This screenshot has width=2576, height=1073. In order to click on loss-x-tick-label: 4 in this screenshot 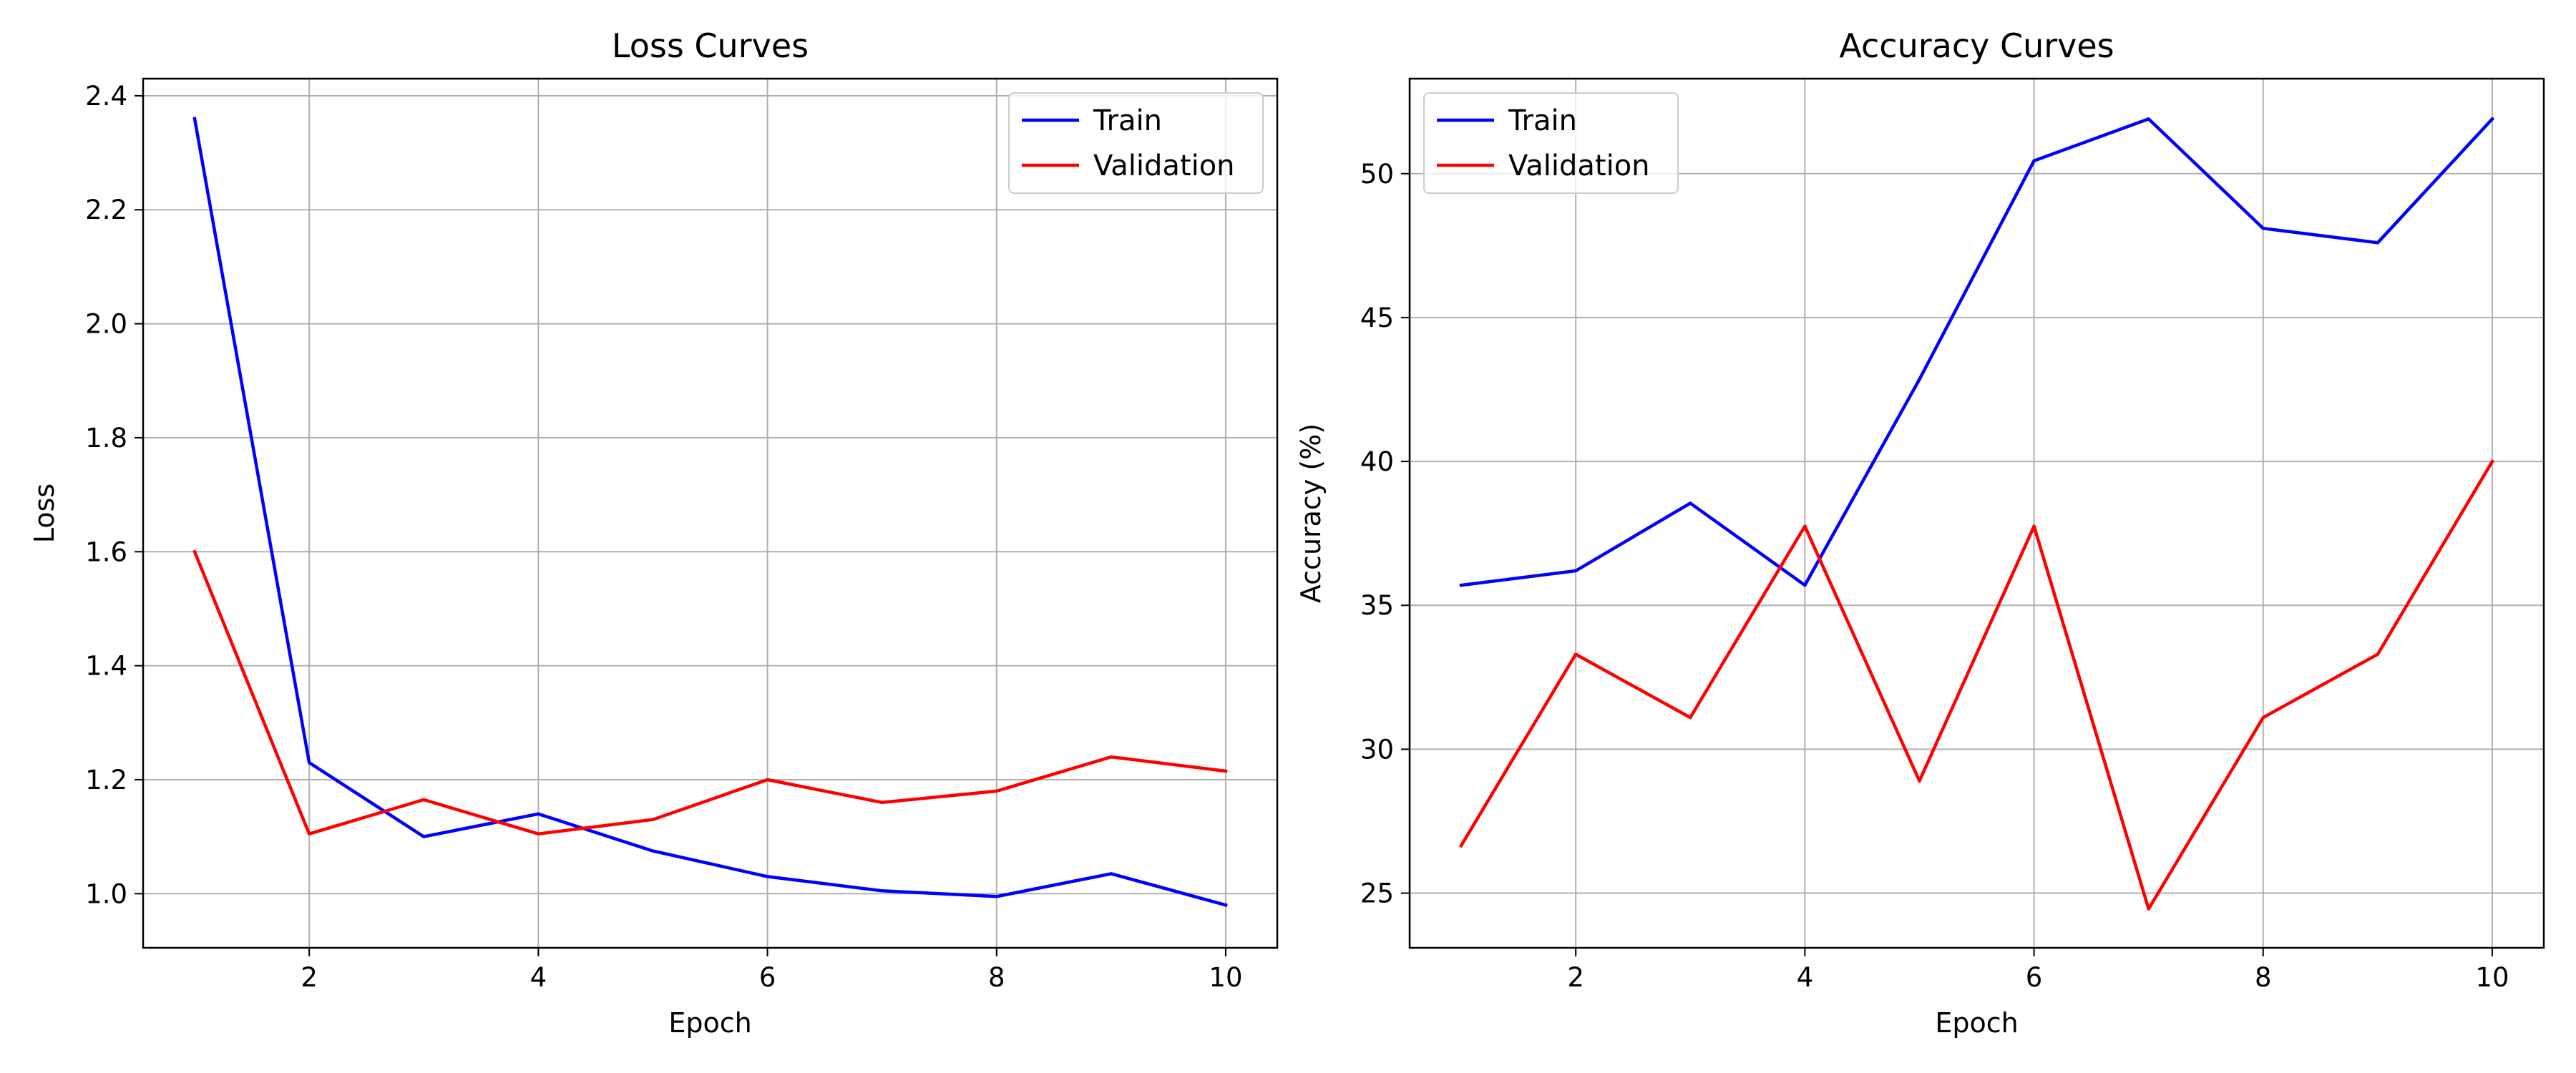, I will do `click(538, 977)`.